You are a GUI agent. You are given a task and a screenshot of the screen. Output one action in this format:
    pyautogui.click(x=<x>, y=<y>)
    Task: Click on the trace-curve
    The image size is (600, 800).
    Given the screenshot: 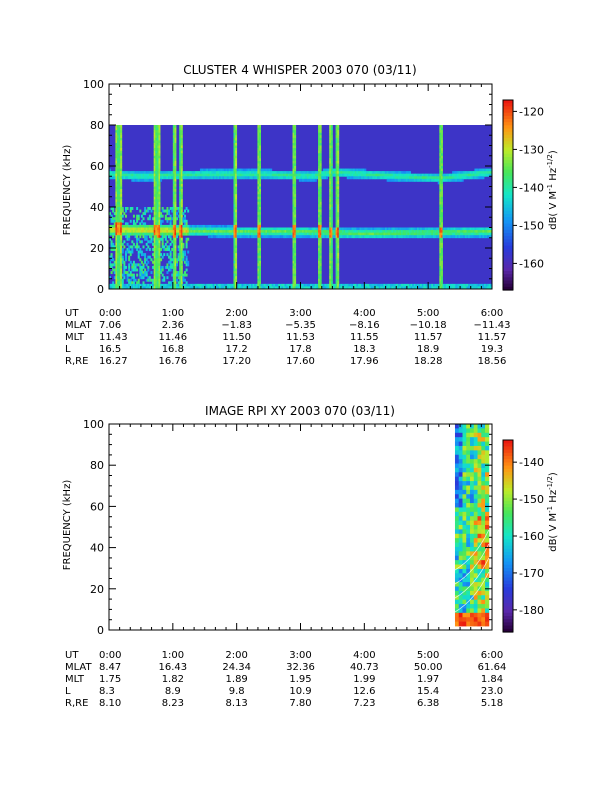 What is the action you would take?
    pyautogui.click(x=472, y=564)
    